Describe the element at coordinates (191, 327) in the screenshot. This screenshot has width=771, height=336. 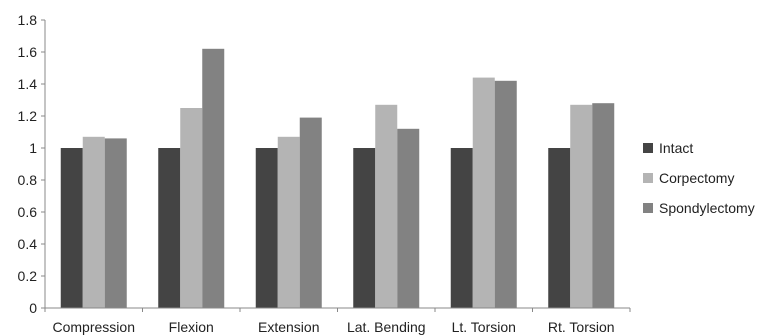
I see `x-category-label: Flexion` at that location.